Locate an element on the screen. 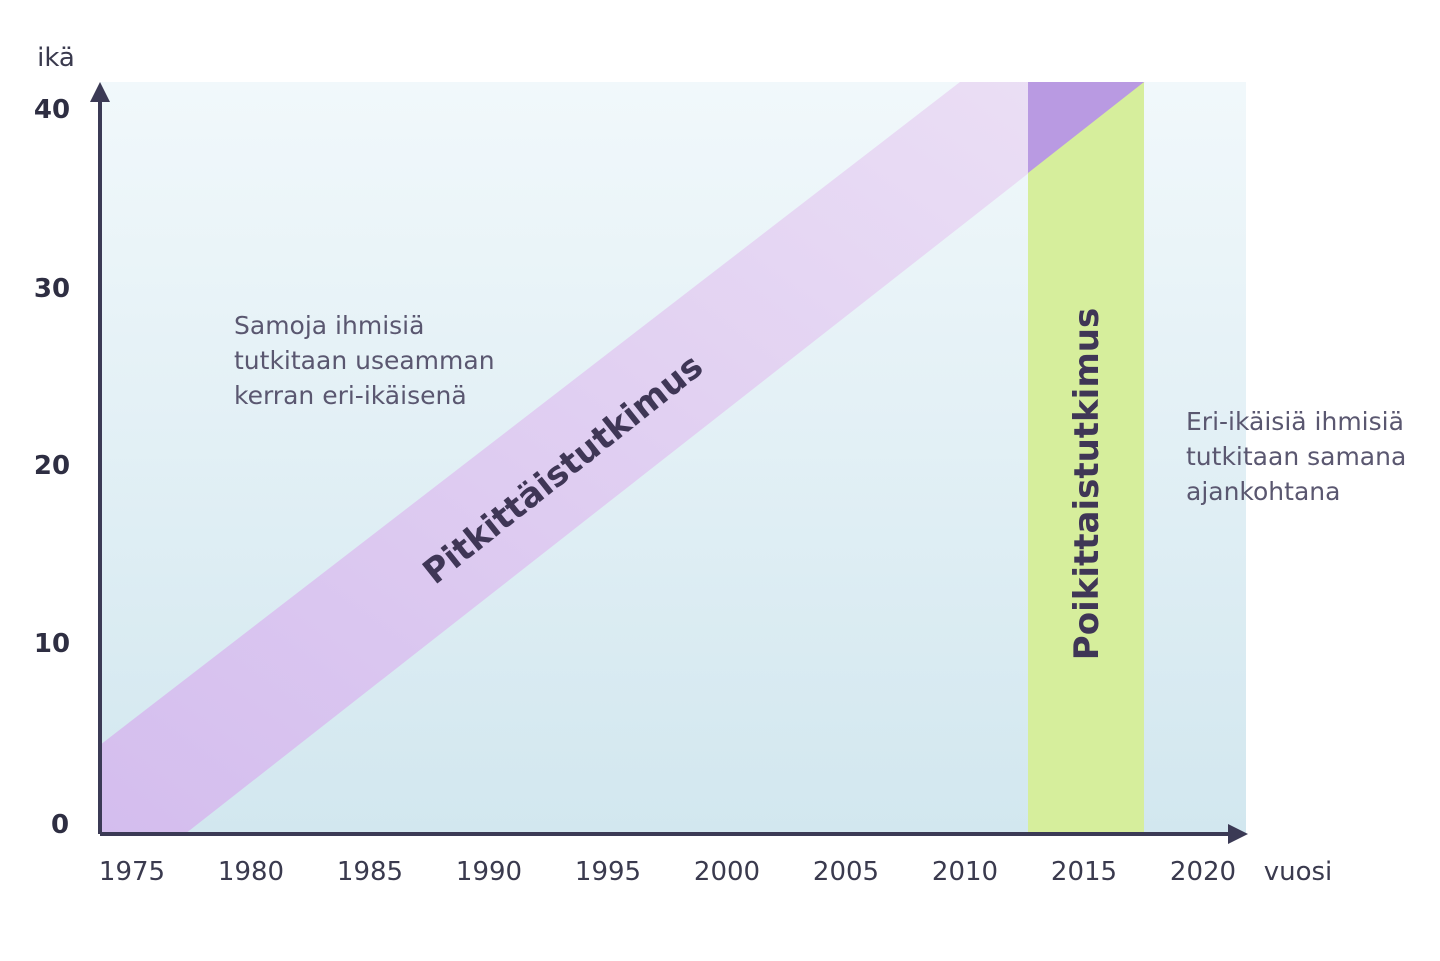 This screenshot has width=1440, height=961. y-tick-label: 0 is located at coordinates (60, 825).